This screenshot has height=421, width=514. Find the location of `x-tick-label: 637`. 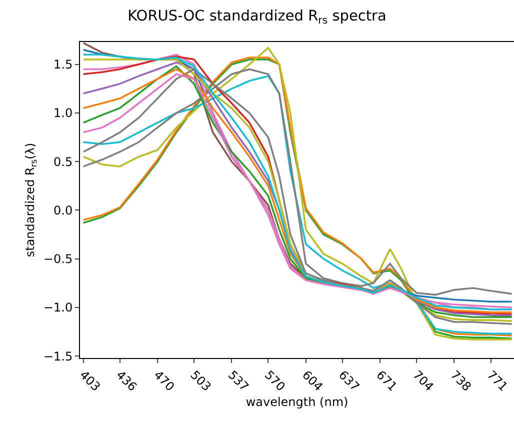

x-tick-label: 637 is located at coordinates (349, 381).